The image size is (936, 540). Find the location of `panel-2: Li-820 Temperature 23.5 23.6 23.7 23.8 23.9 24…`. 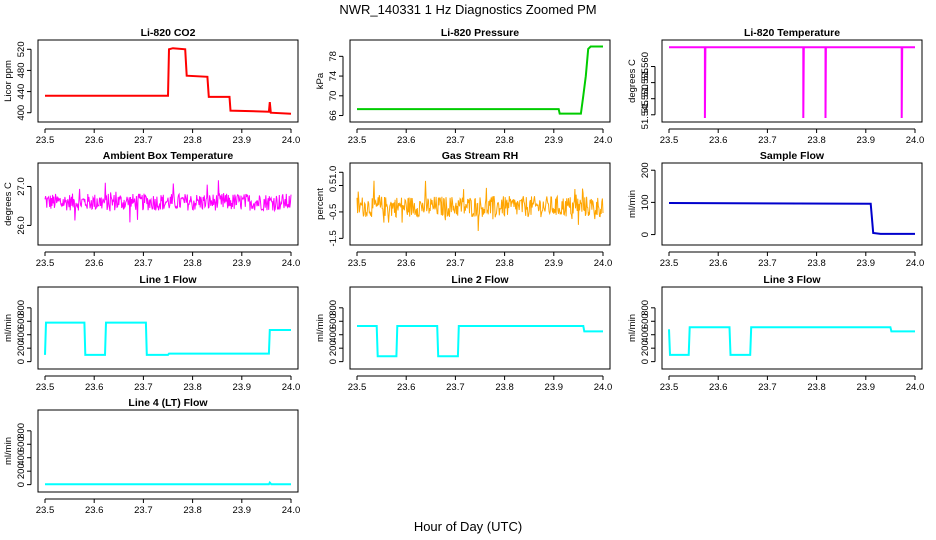

panel-2: Li-820 Temperature 23.5 23.6 23.7 23.8 23.9 24… is located at coordinates (775, 86).